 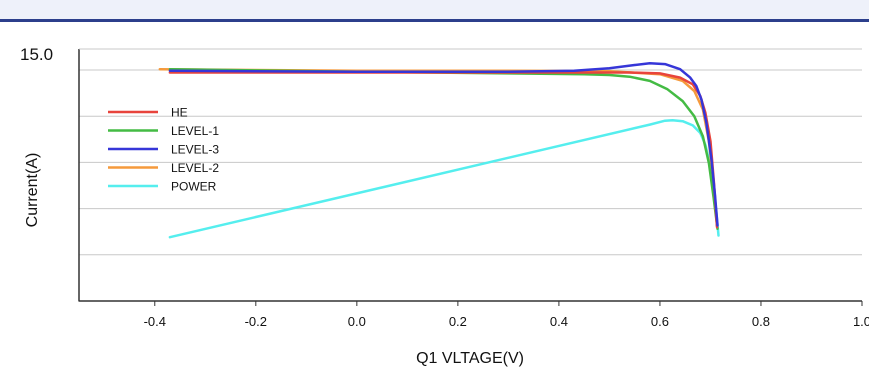 I want to click on x-tick-label: -0.4, so click(x=155, y=321).